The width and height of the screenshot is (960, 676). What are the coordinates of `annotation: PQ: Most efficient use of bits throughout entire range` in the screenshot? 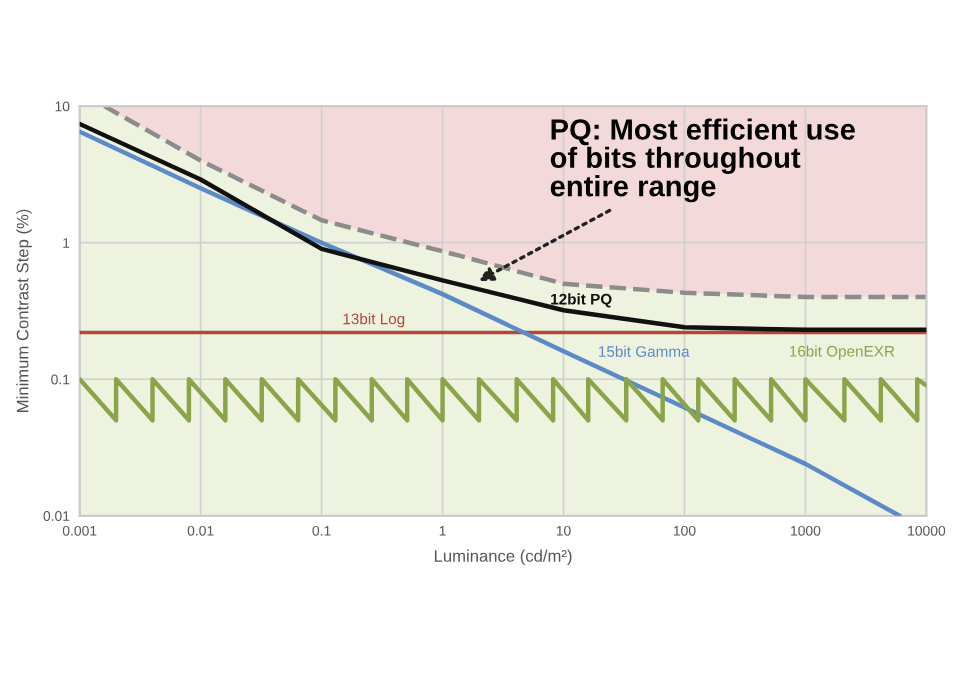 It's located at (702, 160).